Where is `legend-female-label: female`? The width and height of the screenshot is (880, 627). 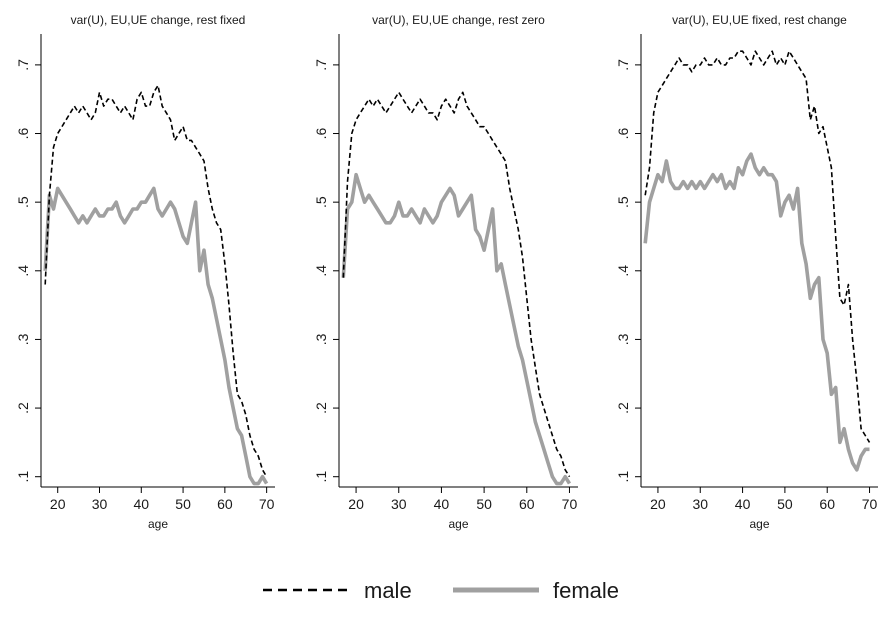 legend-female-label: female is located at coordinates (586, 590).